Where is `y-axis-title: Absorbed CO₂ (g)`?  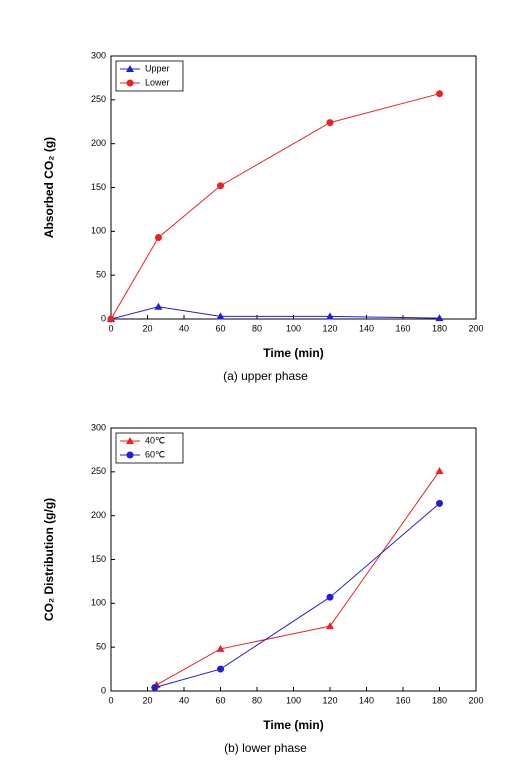 y-axis-title: Absorbed CO₂ (g) is located at coordinates (49, 187).